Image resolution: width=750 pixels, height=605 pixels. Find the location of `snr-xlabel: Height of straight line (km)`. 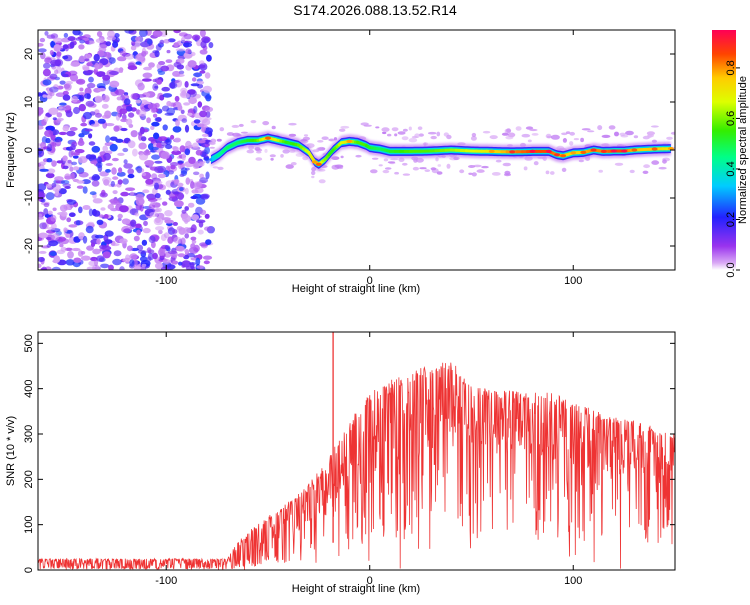

snr-xlabel: Height of straight line (km) is located at coordinates (356, 589).